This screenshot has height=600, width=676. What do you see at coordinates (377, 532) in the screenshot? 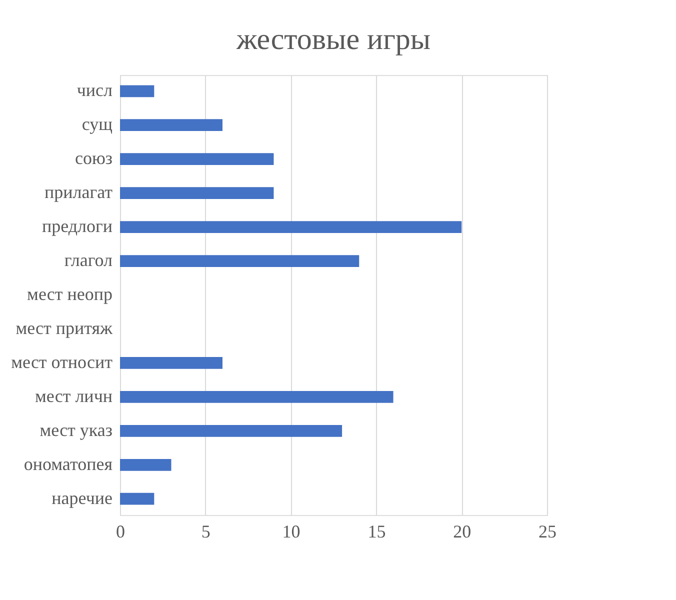
I see `x-tick-label: 15` at bounding box center [377, 532].